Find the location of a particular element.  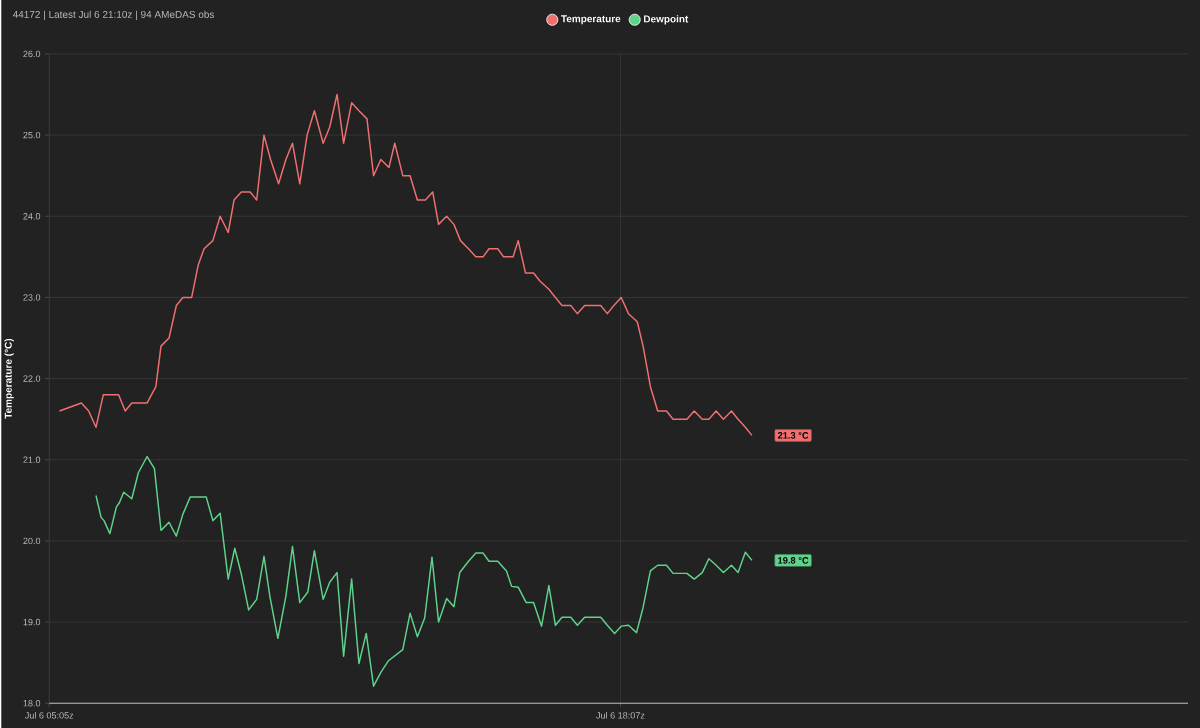

chart-title: 44172 | Latest Jul 6 21:10z | 94 AMeDAS obs is located at coordinates (113, 15).